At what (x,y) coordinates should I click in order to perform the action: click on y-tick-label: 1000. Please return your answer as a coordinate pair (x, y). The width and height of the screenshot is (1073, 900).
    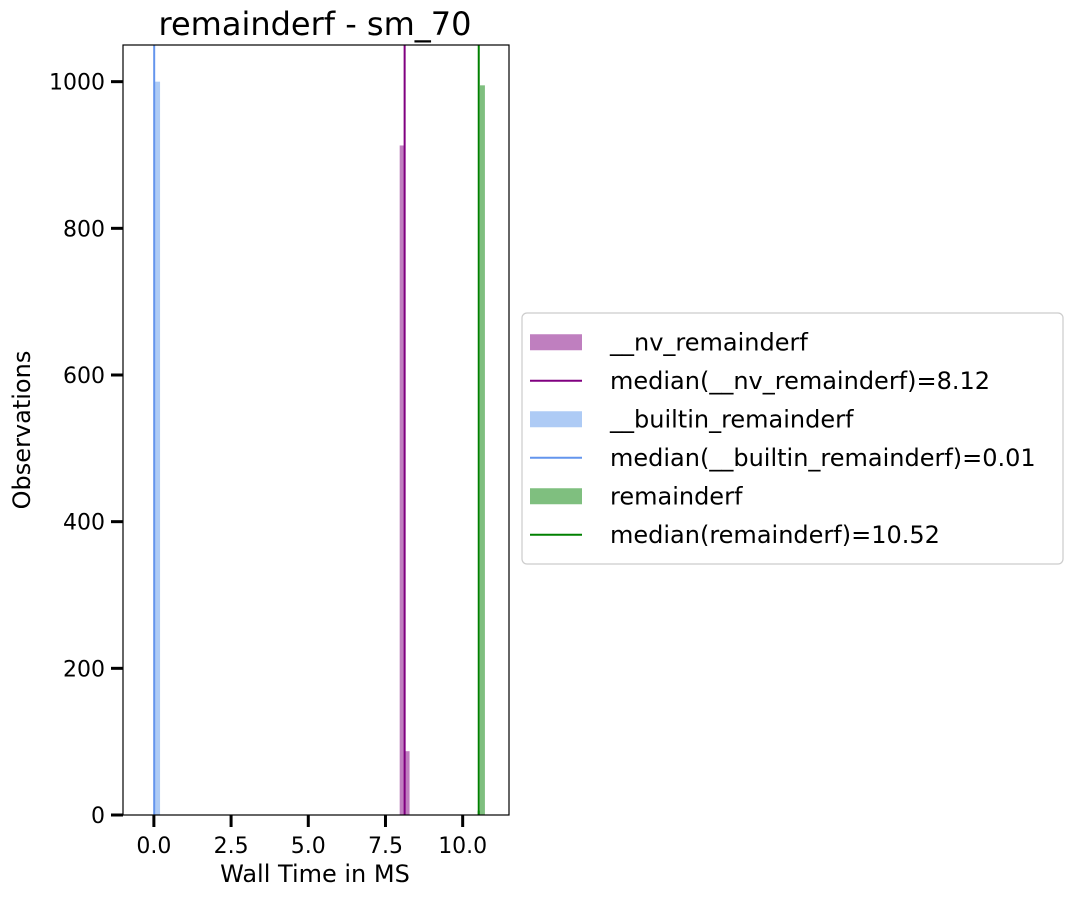
    Looking at the image, I should click on (77, 83).